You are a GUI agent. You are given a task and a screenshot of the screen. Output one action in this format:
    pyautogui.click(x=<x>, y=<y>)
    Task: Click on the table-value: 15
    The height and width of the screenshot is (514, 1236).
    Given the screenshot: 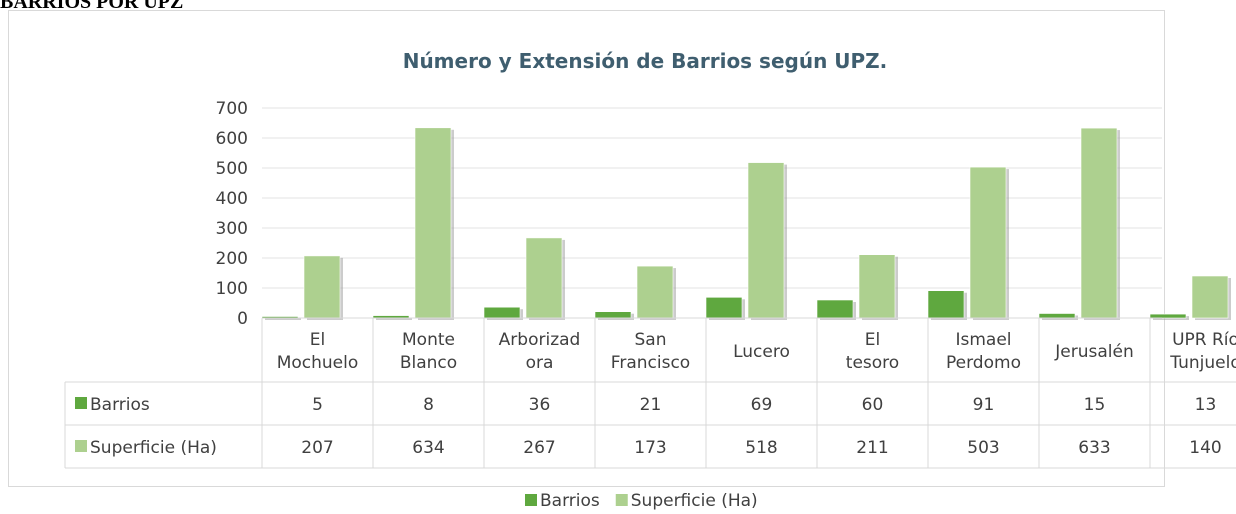 What is the action you would take?
    pyautogui.click(x=1095, y=405)
    